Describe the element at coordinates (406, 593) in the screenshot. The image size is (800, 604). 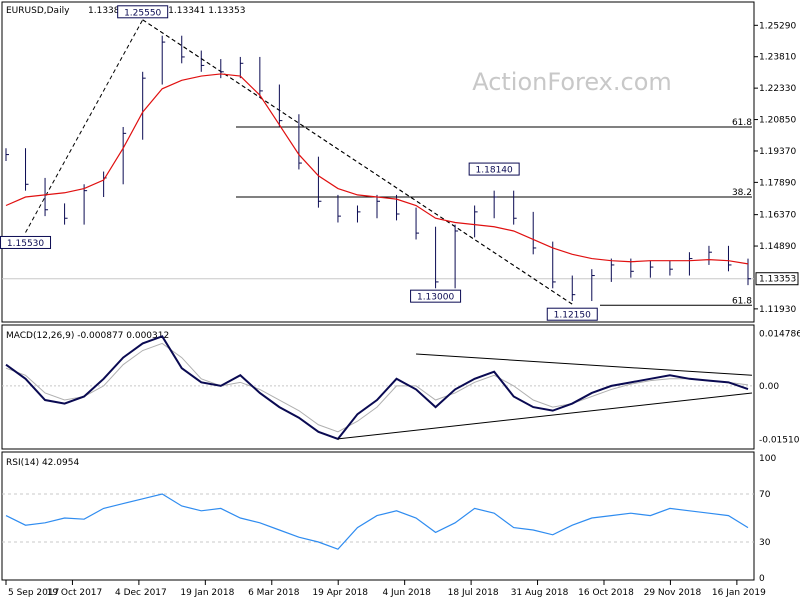
I see `date-tick-label: 4 Jun 2018` at that location.